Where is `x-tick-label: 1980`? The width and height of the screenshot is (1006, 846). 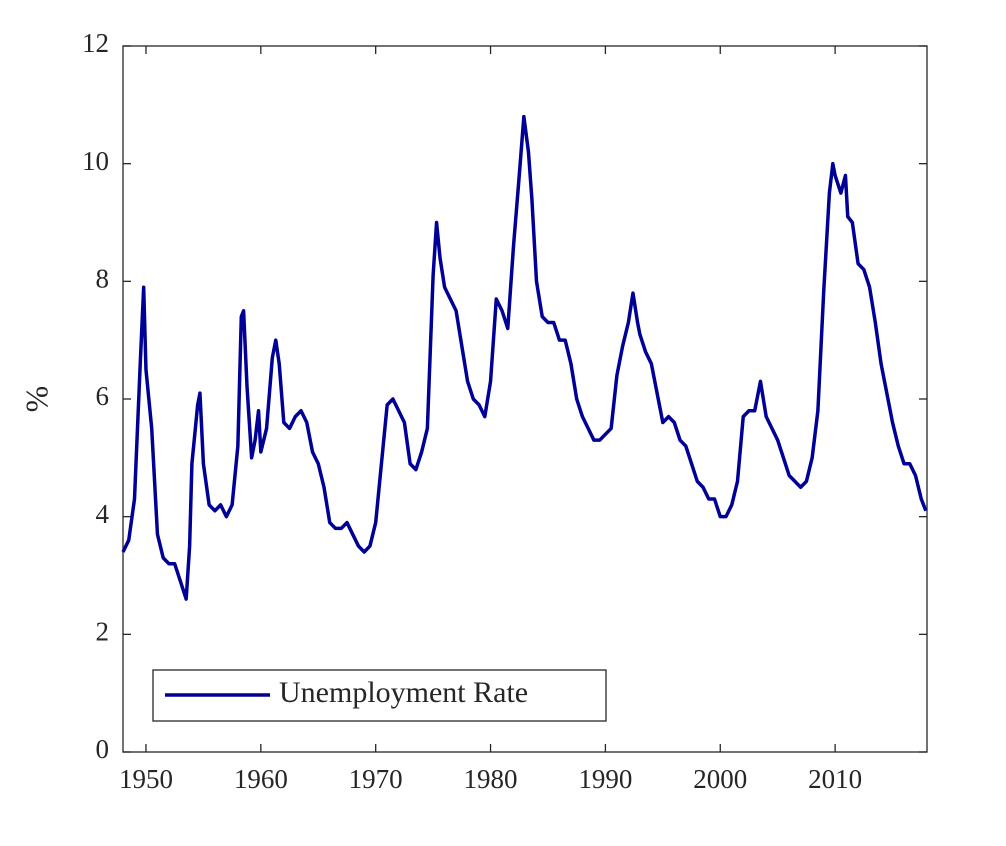 x-tick-label: 1980 is located at coordinates (491, 779).